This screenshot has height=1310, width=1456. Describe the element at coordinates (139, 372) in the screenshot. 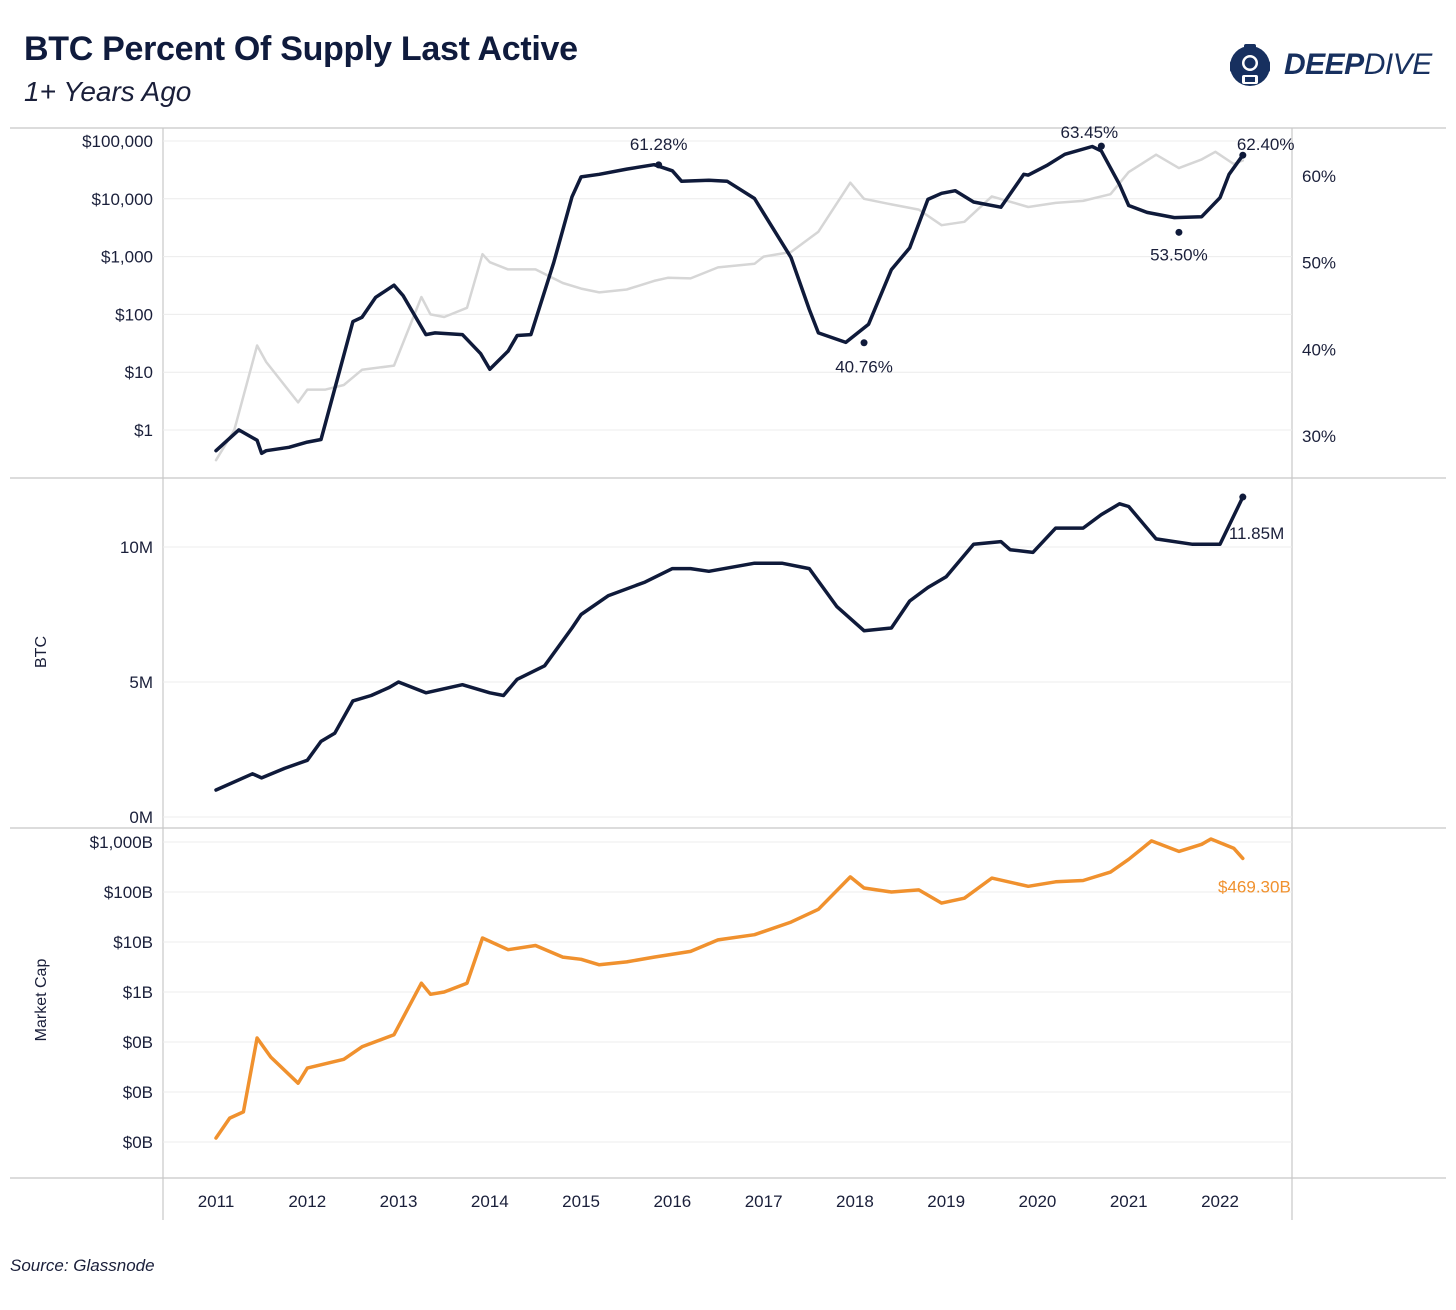

I see `left-tick-label: $10` at that location.